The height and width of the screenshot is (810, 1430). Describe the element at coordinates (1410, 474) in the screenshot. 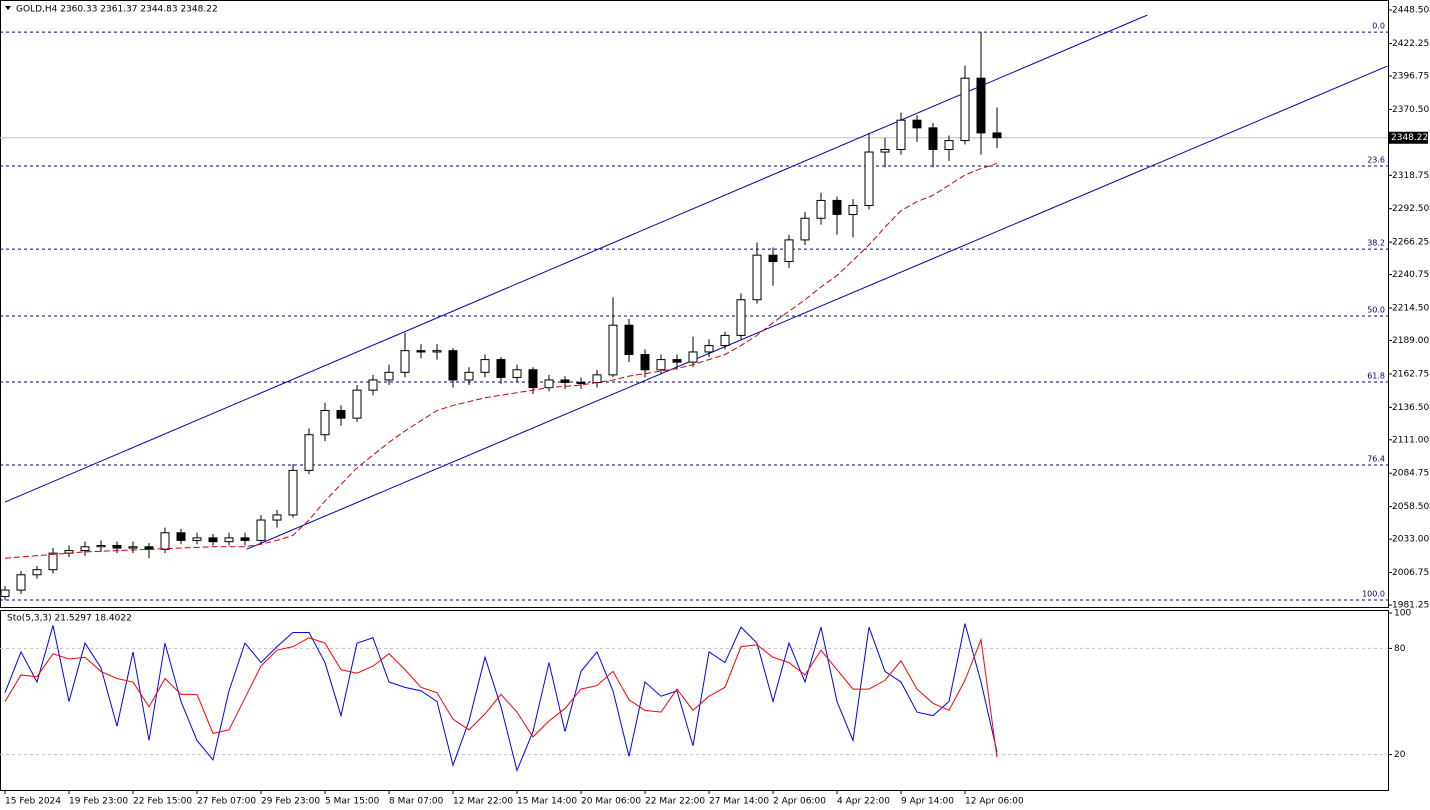

I see `y-tick-label: 2084.75` at that location.